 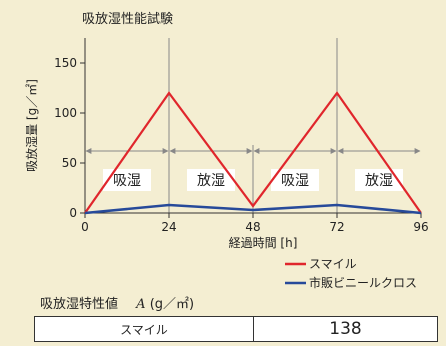 What do you see at coordinates (128, 19) in the screenshot?
I see `chart-title: 吸放湿性能試験` at bounding box center [128, 19].